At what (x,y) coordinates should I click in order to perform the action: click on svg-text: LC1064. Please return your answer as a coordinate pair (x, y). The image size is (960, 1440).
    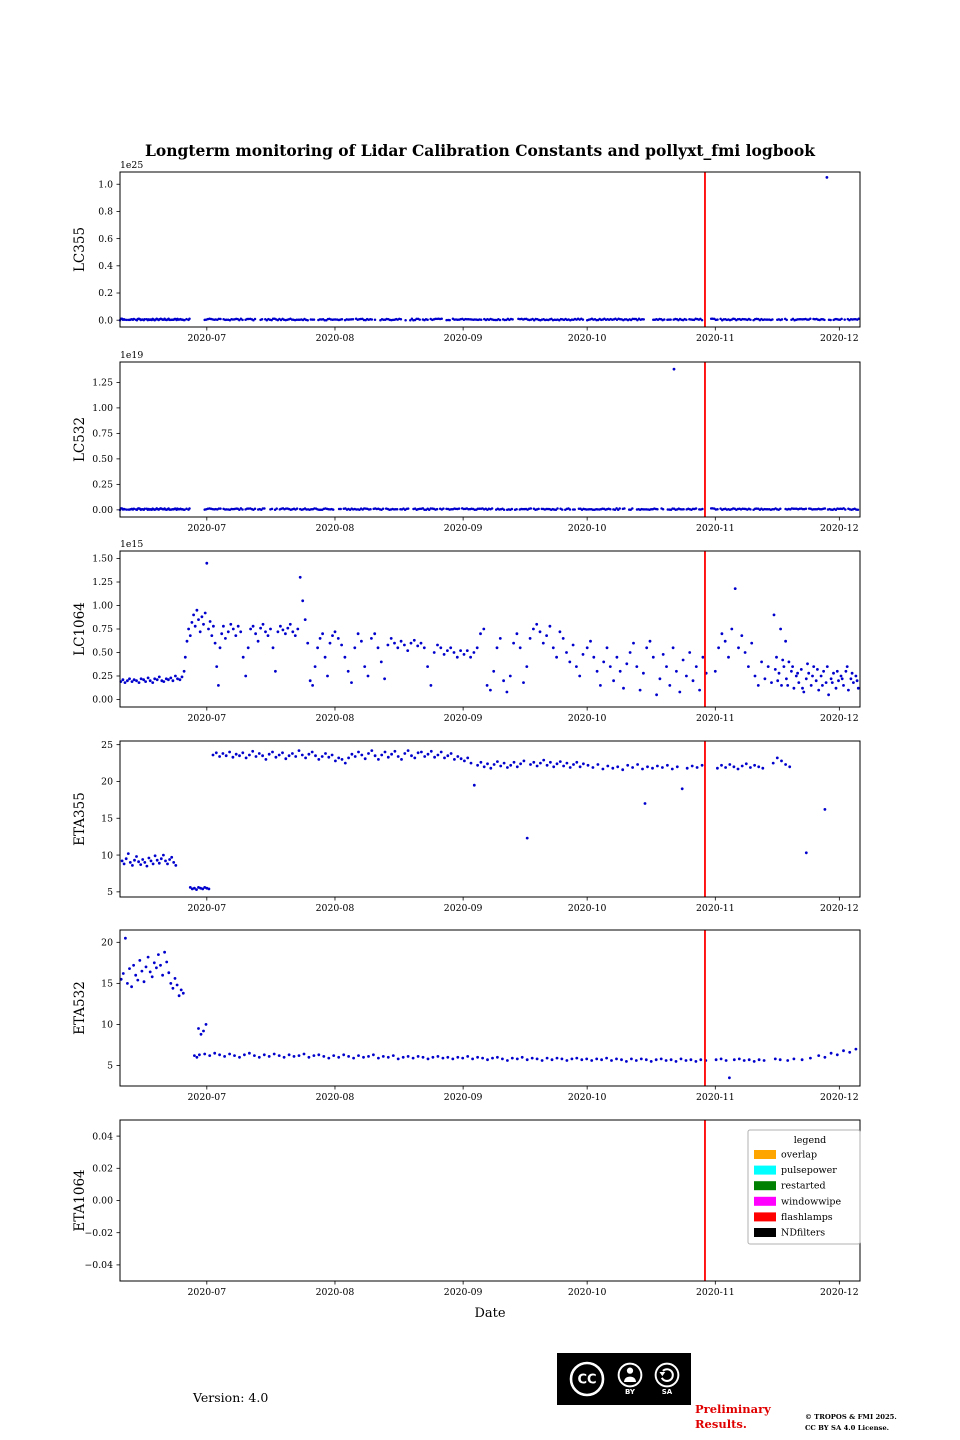
    Looking at the image, I should click on (80, 629).